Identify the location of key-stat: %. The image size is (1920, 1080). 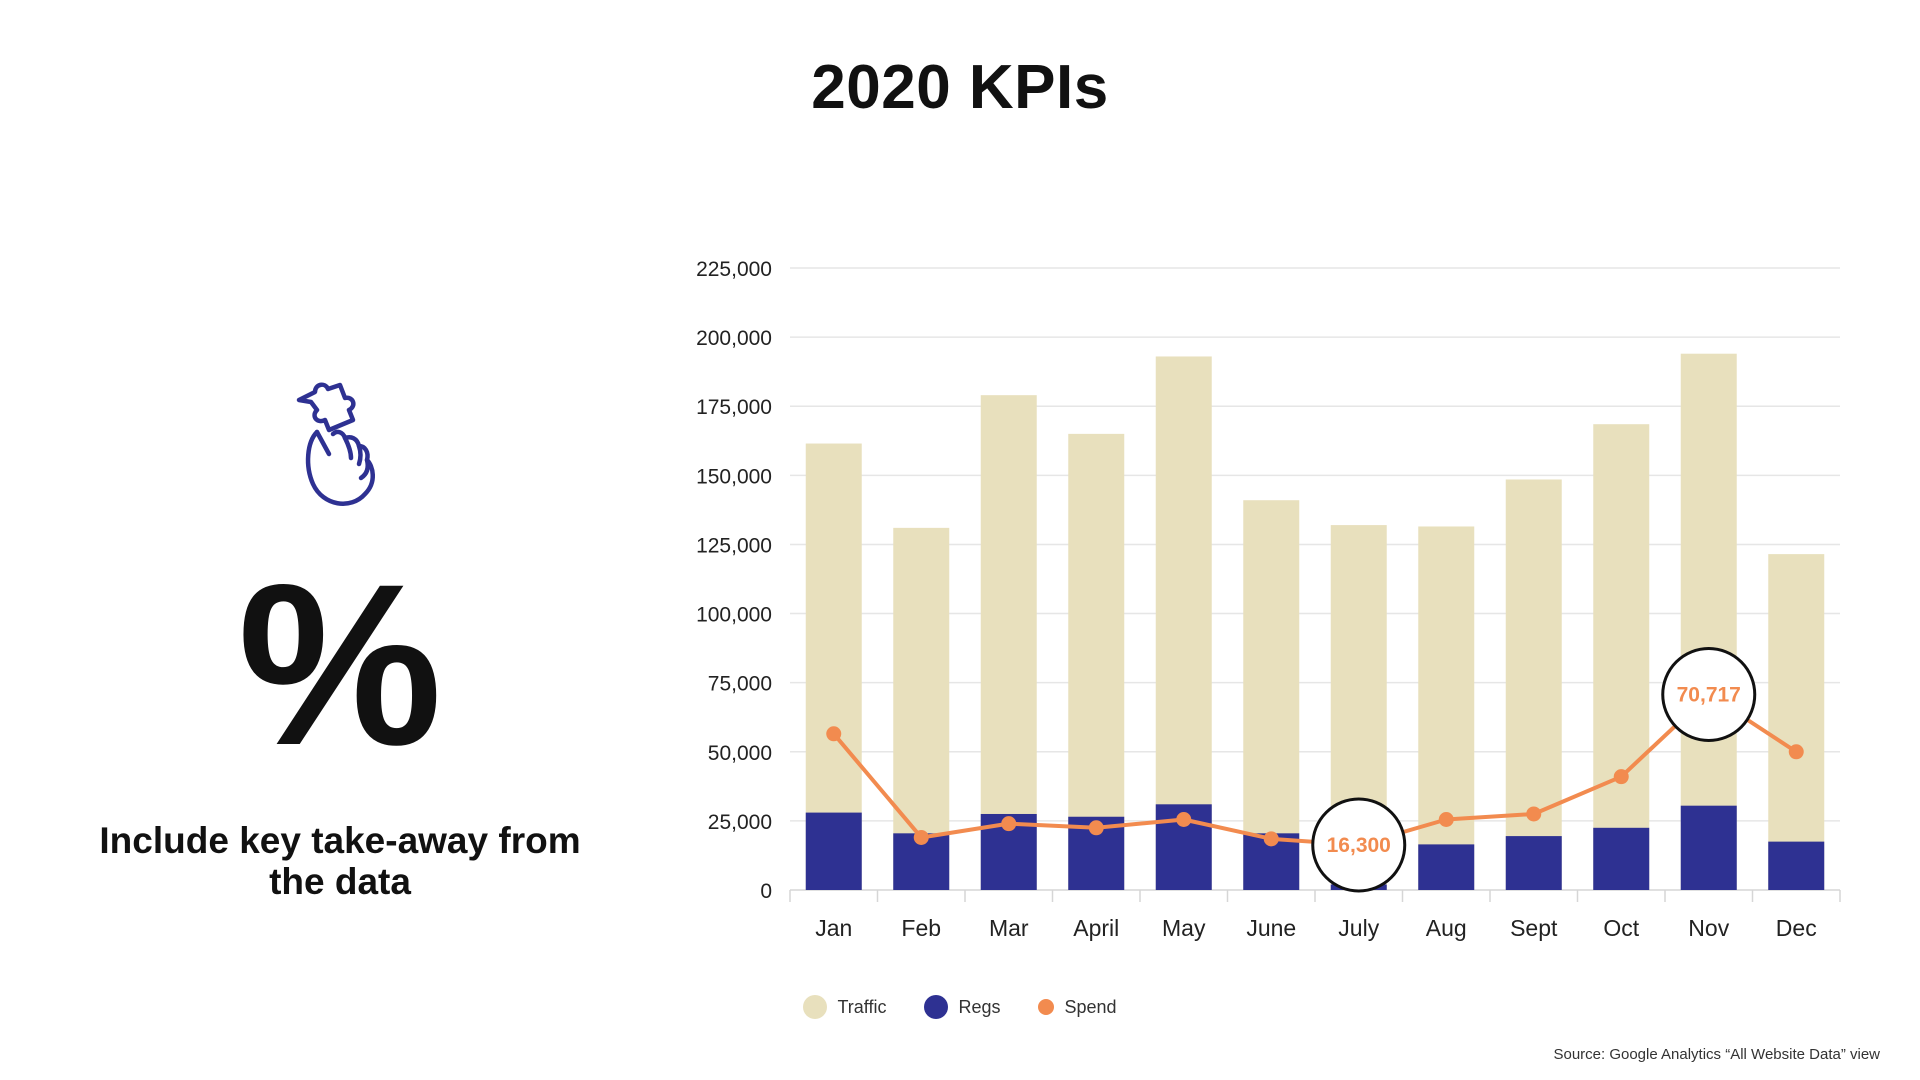
(340, 664).